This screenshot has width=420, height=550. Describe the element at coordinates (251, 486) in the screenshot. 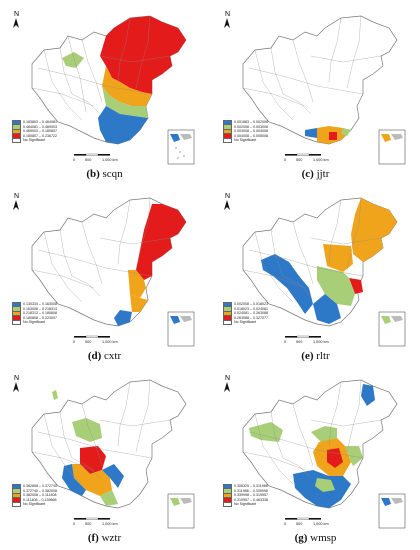

I see `legend-label: 0.306325 – 0.311988` at that location.